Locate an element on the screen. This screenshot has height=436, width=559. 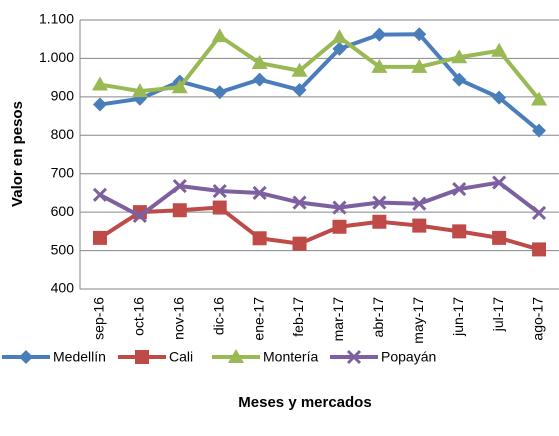
x-tick-label: feb-17 is located at coordinates (298, 317).